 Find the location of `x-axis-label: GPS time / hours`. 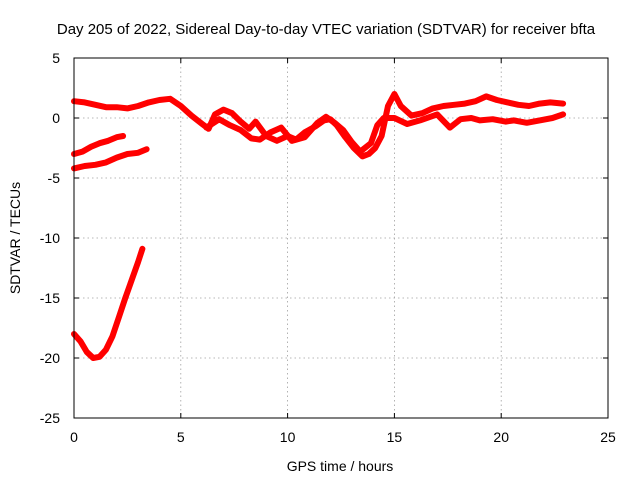

x-axis-label: GPS time / hours is located at coordinates (340, 466).